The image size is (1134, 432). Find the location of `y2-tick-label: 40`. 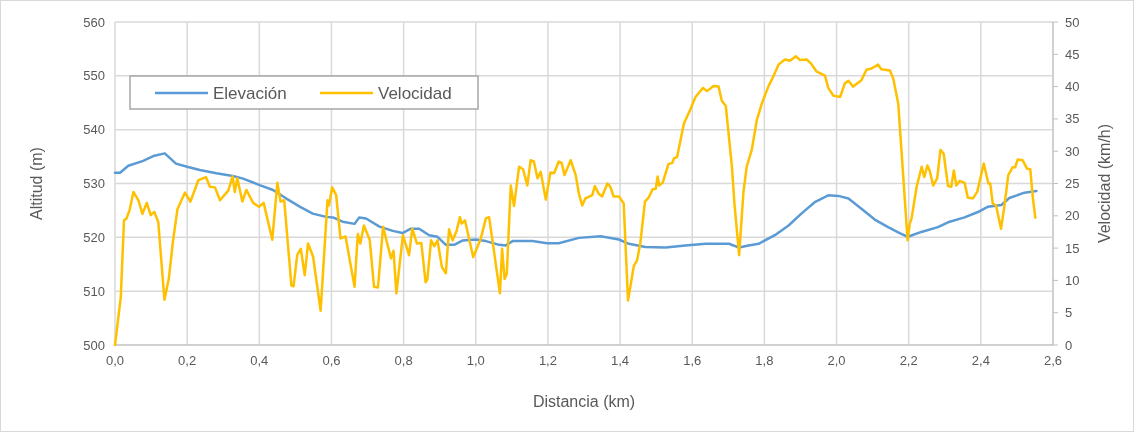

y2-tick-label: 40 is located at coordinates (1072, 87).